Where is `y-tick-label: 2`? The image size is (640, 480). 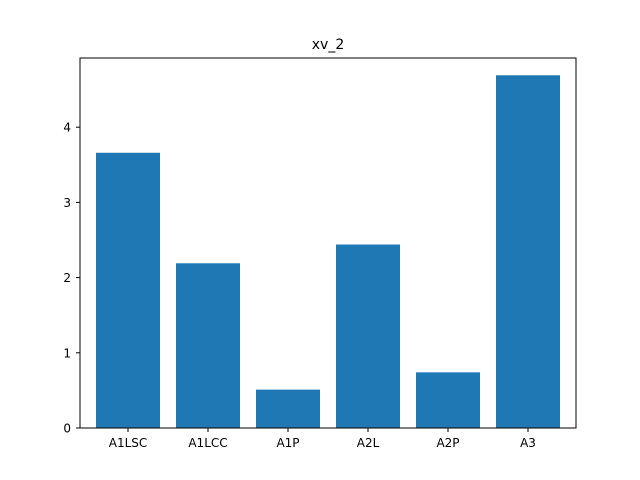 y-tick-label: 2 is located at coordinates (67, 278).